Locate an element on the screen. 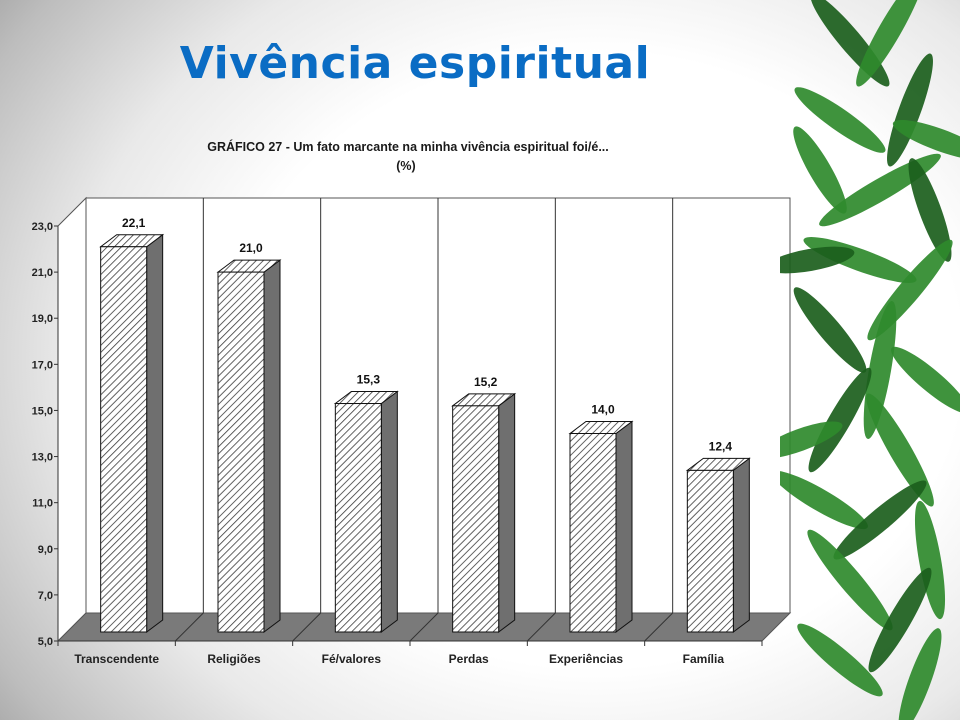  data-label: 12,4 is located at coordinates (721, 446).